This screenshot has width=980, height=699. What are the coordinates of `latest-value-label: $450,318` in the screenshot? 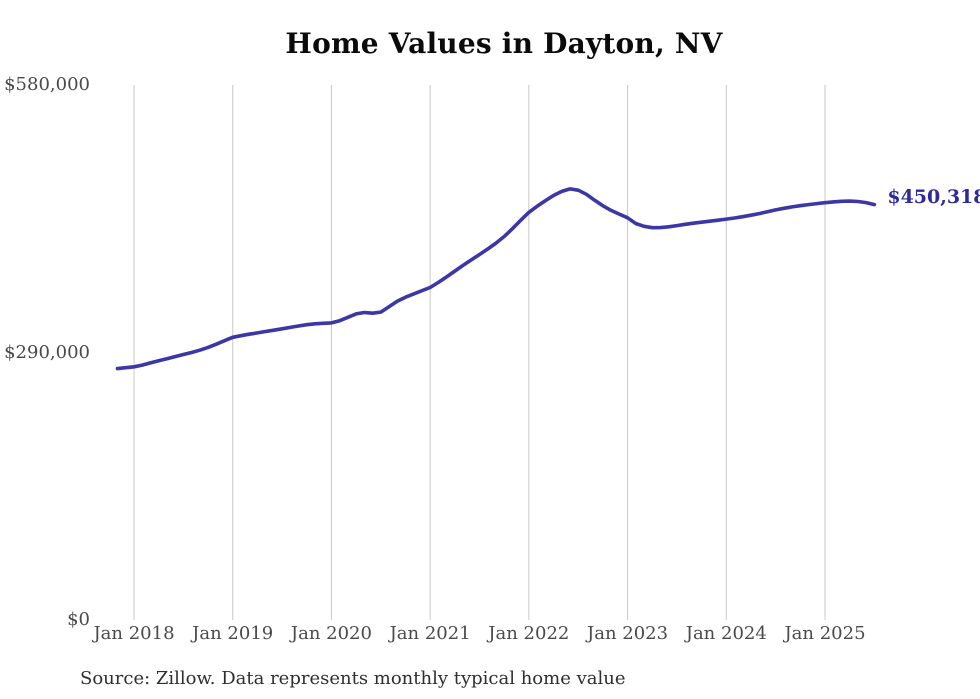 It's located at (933, 196).